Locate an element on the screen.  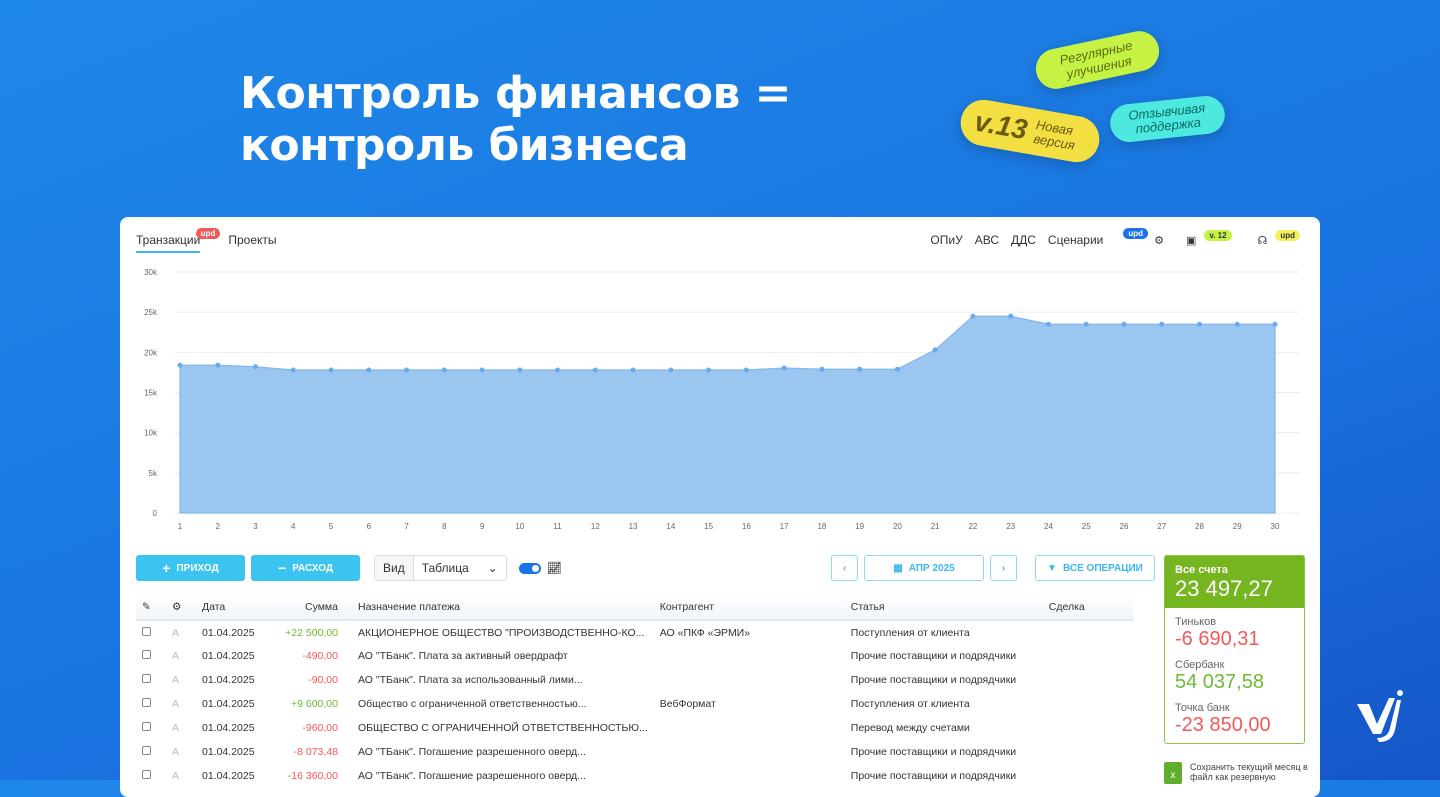
account-item: Тиньков -6 690,31 is located at coordinates (1217, 633).